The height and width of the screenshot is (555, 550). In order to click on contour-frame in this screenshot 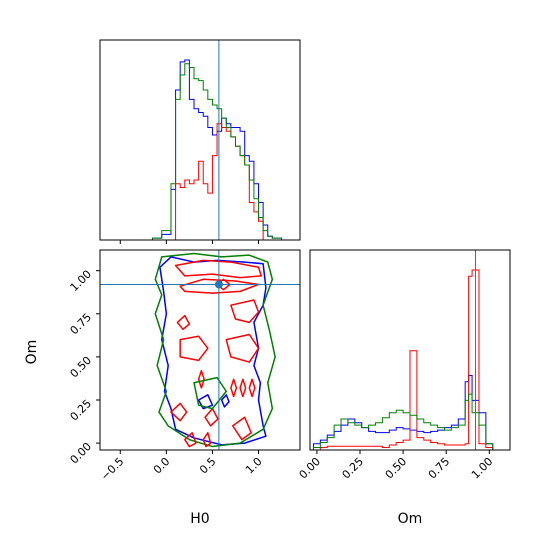, I will do `click(200, 350)`.